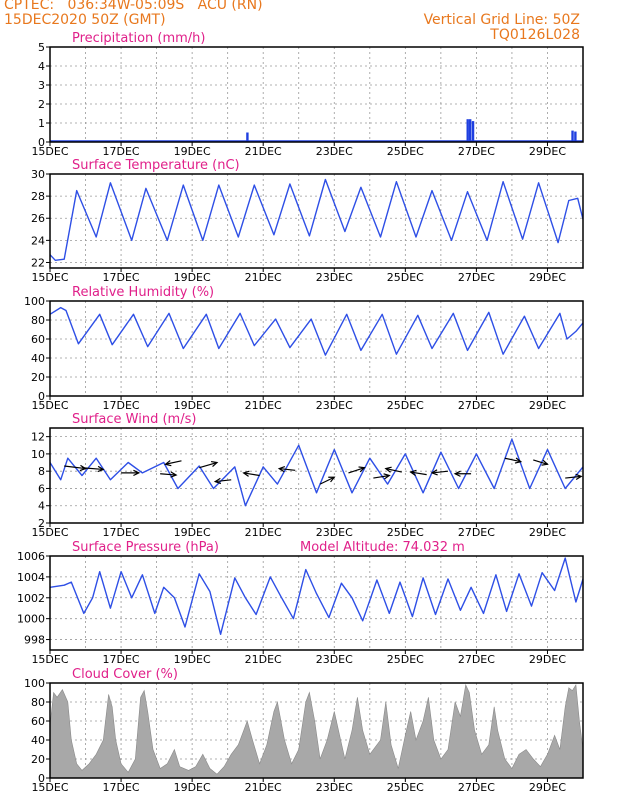  I want to click on y-tick-label: 30, so click(38, 174).